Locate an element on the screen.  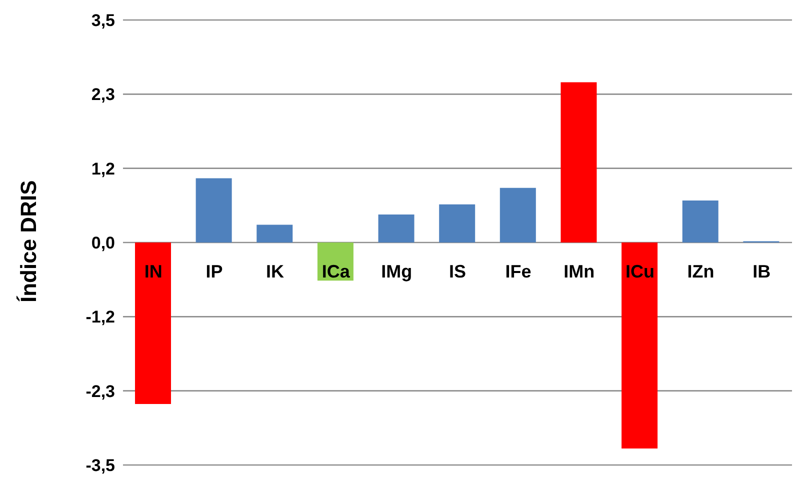
y-tick-label: 2,3 is located at coordinates (103, 94).